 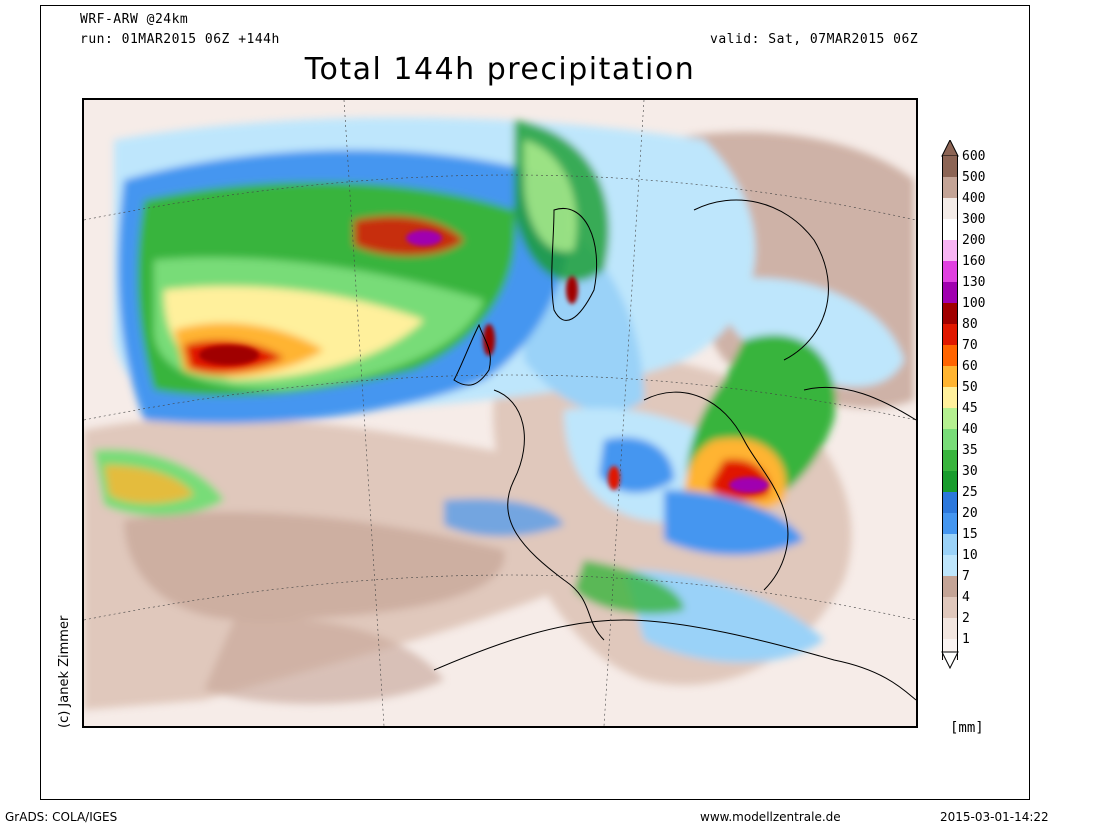 What do you see at coordinates (134, 19) in the screenshot?
I see `model-label: WRF-ARW @24km` at bounding box center [134, 19].